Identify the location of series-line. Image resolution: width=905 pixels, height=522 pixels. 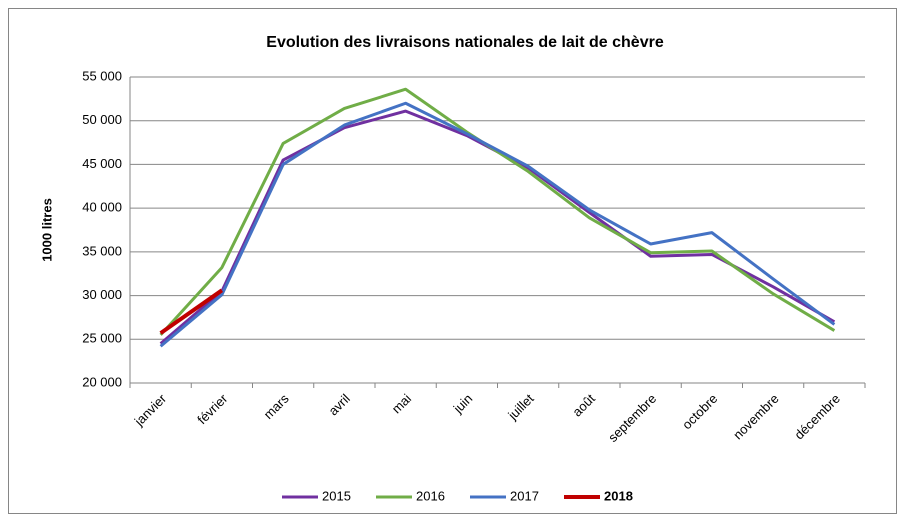
(191, 311).